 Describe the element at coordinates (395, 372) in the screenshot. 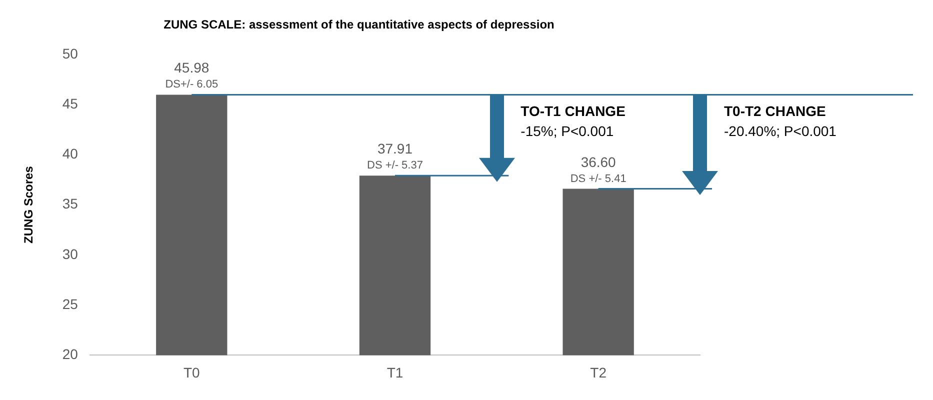

I see `x-tick-label: T1` at that location.